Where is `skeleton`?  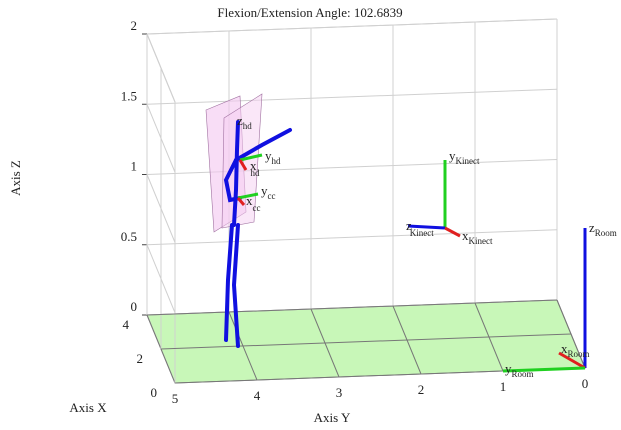 skeleton is located at coordinates (257, 234).